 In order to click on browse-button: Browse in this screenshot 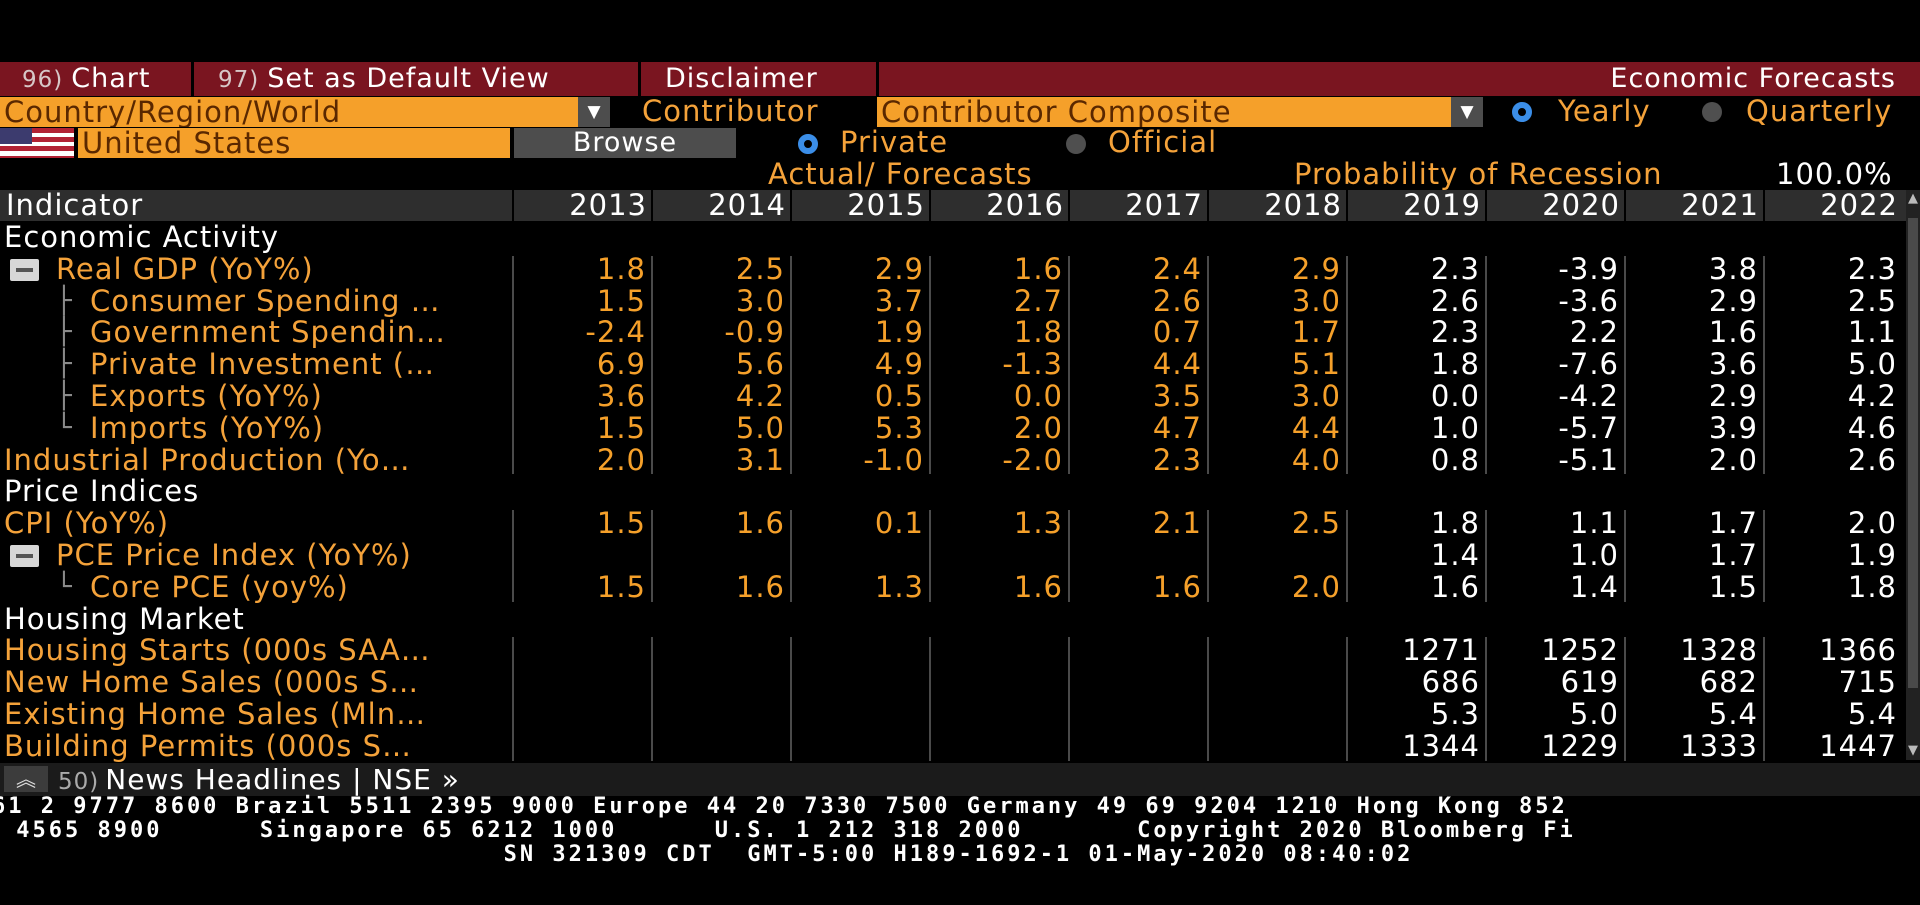, I will do `click(625, 143)`.